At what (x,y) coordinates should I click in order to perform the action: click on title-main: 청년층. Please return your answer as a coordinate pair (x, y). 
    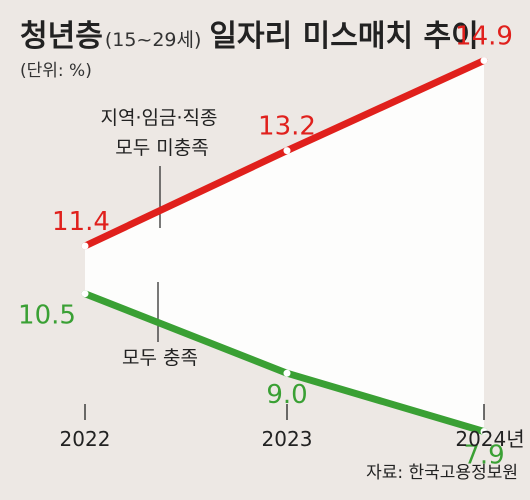
    Looking at the image, I should click on (61, 36).